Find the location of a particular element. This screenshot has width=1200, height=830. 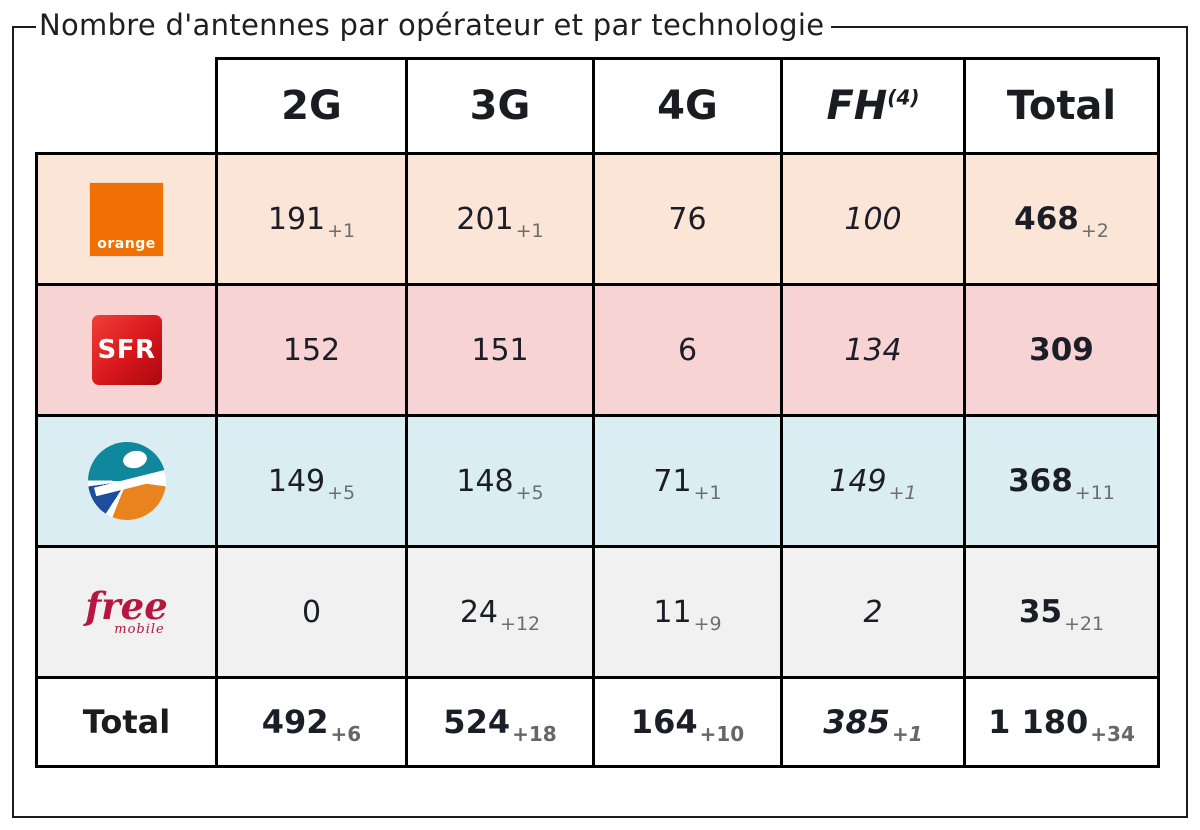

free-logo-label: free is located at coordinates (126, 606).